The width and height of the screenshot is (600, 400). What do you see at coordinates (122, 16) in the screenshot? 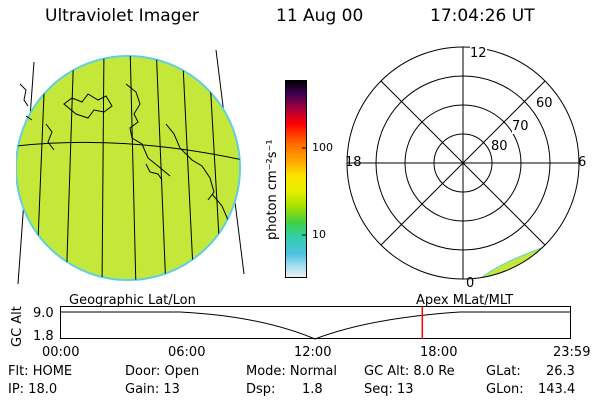
I see `instrument-title: Ultraviolet Imager` at bounding box center [122, 16].